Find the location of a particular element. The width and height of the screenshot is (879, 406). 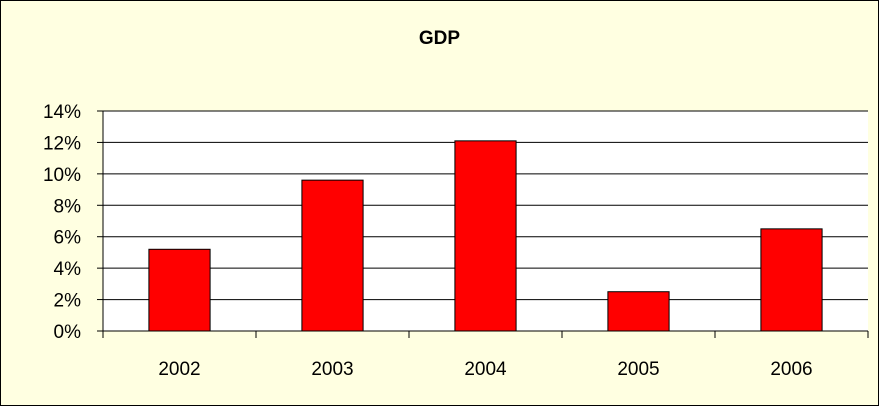

x-tick-label: 2006 is located at coordinates (791, 369).